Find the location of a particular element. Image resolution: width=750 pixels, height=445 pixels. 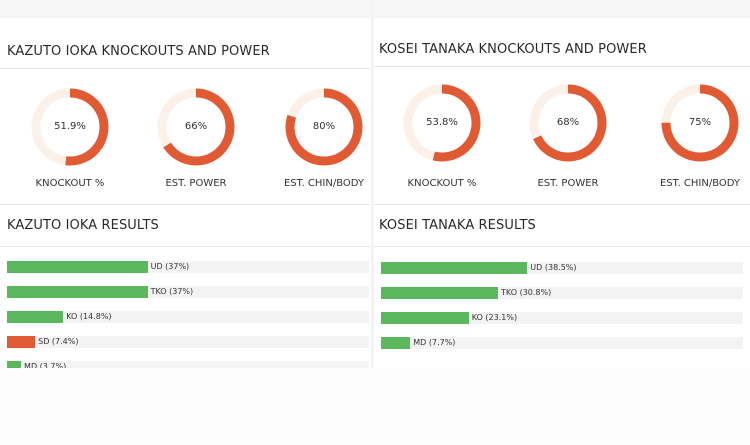

donut-value-label: 51.9% is located at coordinates (70, 126).